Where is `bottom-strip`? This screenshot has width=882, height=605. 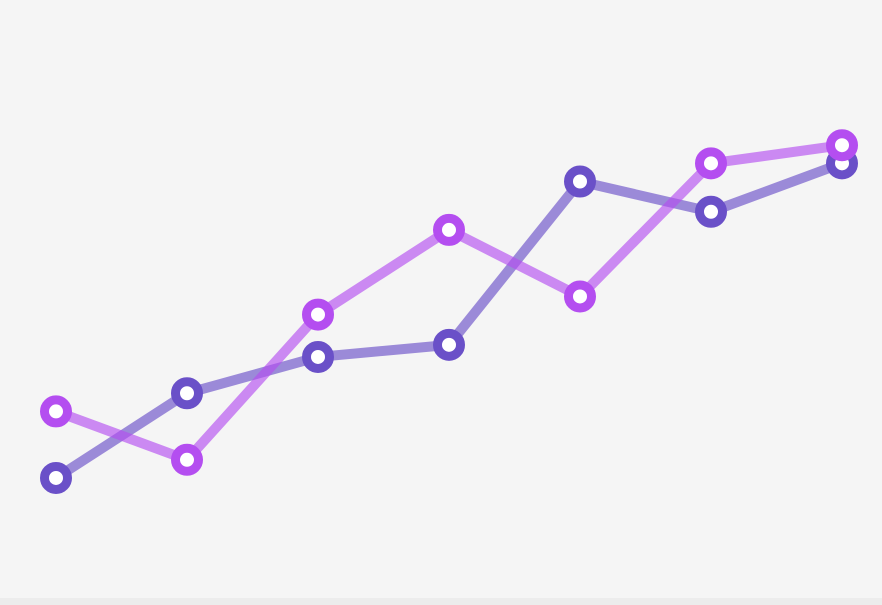 bottom-strip is located at coordinates (441, 601).